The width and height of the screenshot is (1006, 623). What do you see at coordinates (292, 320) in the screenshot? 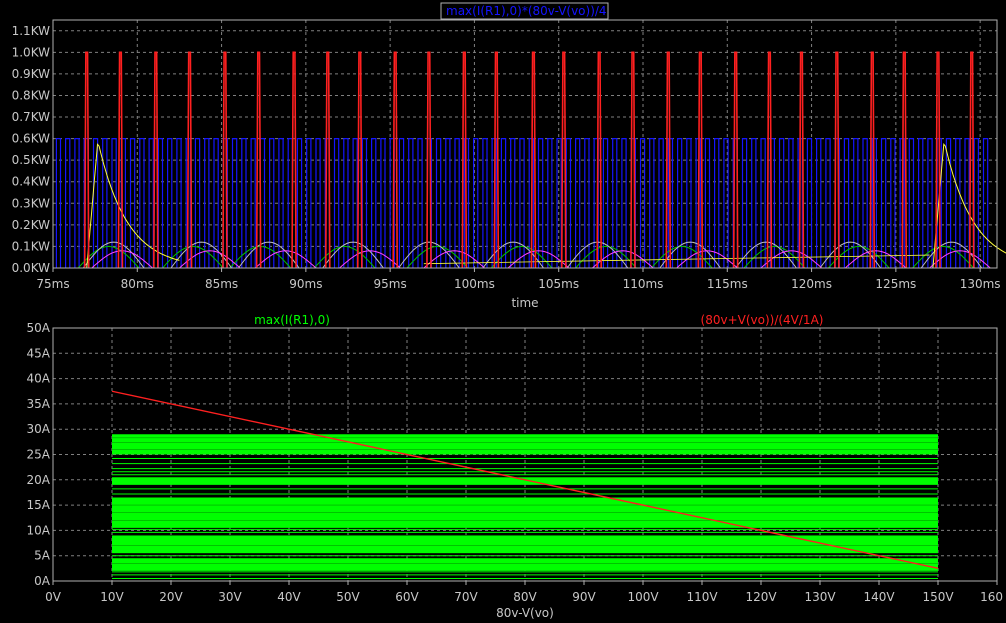
I see `legend-entry-current: max(I(R1),0)` at bounding box center [292, 320].